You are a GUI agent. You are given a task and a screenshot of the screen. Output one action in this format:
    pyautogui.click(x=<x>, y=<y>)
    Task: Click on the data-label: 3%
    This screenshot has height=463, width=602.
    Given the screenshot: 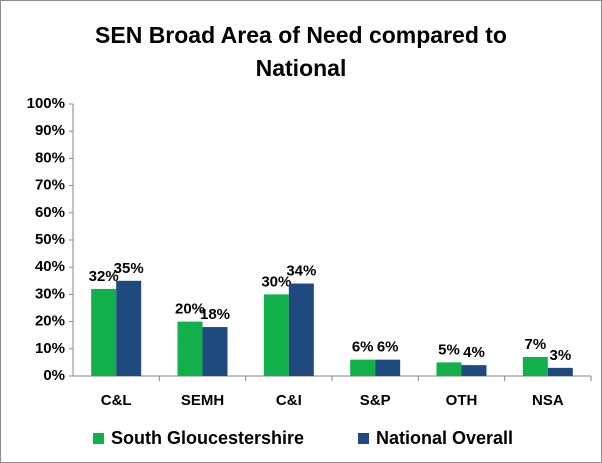 What is the action you would take?
    pyautogui.click(x=560, y=355)
    